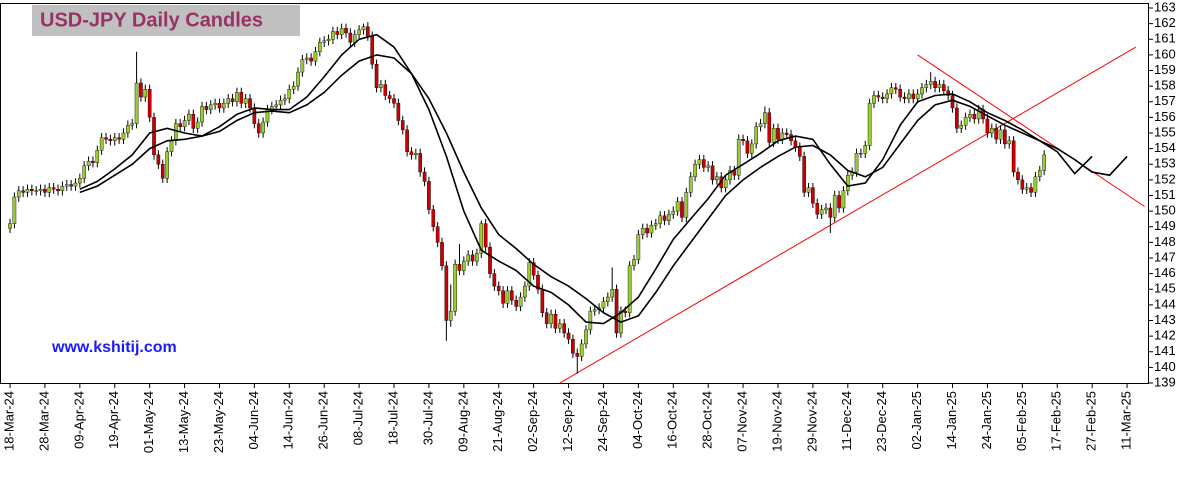 The height and width of the screenshot is (478, 1190). What do you see at coordinates (8, 421) in the screenshot?
I see `x-tick-label: 18-Mar-24` at bounding box center [8, 421].